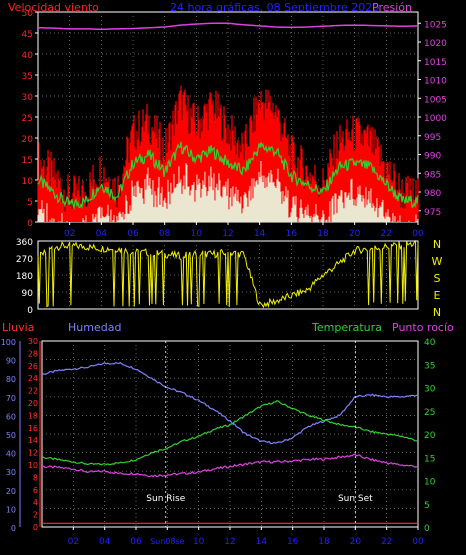 The height and width of the screenshot is (555, 466). What do you see at coordinates (133, 234) in the screenshot?
I see `wind-x-tick-label: 06` at bounding box center [133, 234].